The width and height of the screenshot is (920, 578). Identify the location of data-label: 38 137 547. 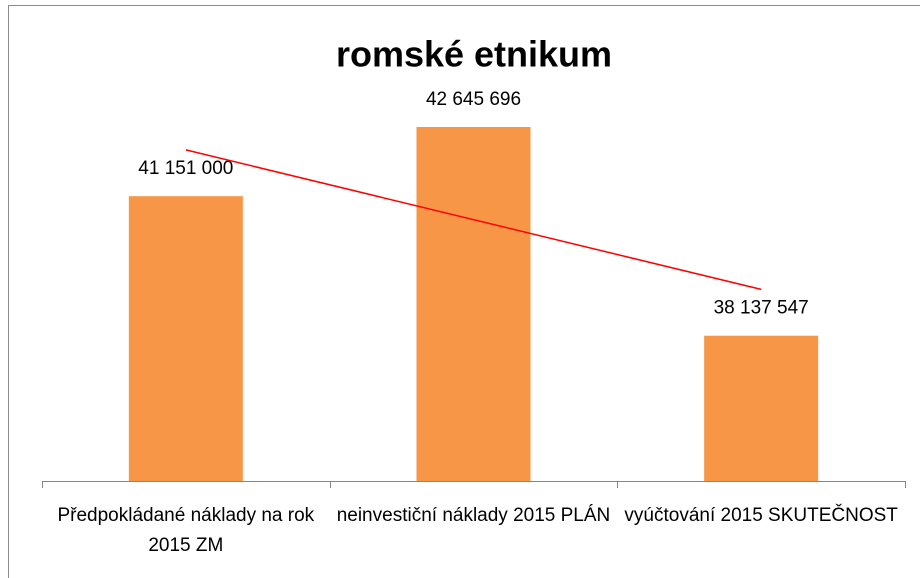
(761, 308).